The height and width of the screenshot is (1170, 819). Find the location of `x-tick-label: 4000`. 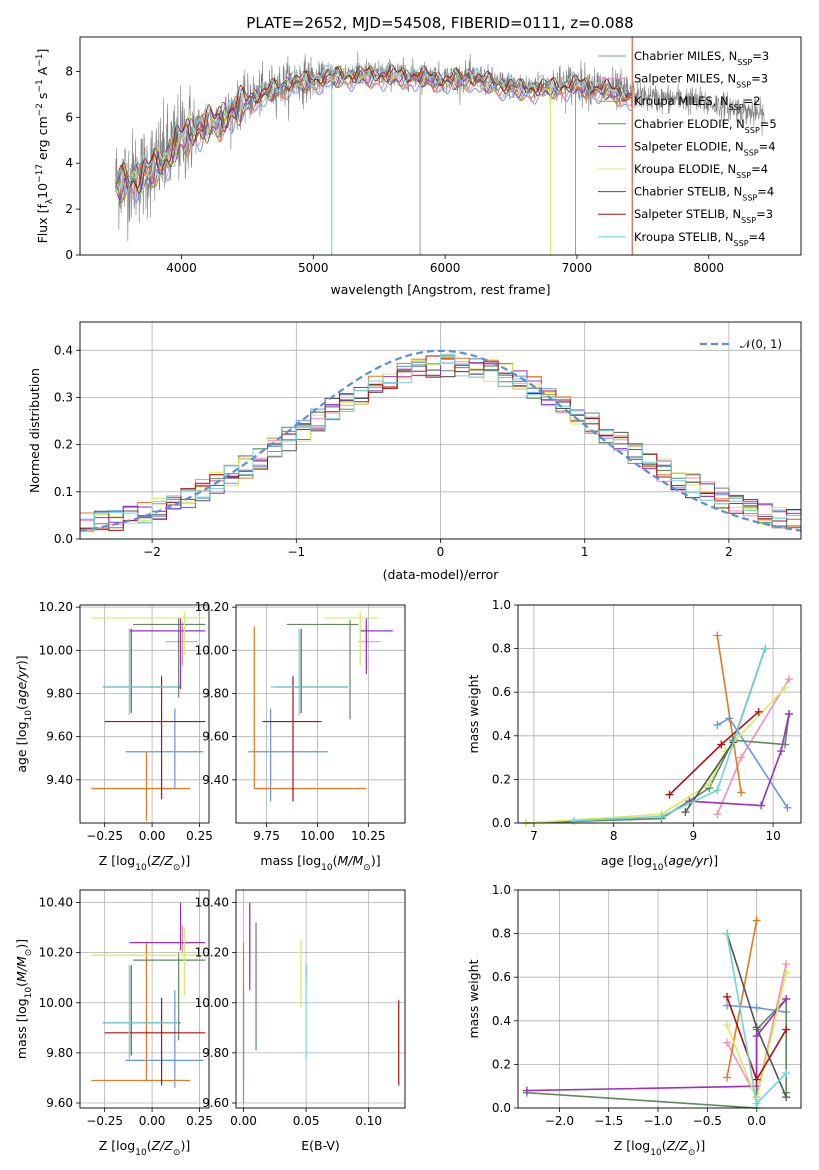

x-tick-label: 4000 is located at coordinates (181, 268).